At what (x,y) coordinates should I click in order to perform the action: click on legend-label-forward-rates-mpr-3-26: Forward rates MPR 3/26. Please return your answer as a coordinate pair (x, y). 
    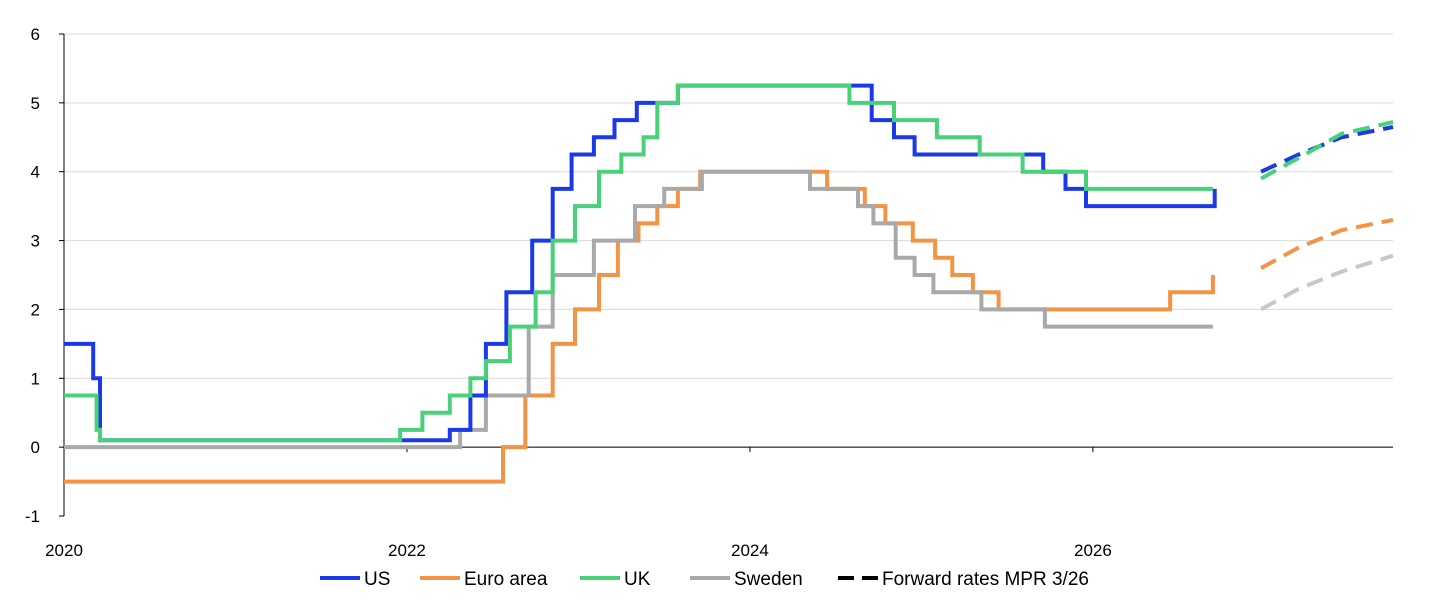
    Looking at the image, I should click on (985, 579).